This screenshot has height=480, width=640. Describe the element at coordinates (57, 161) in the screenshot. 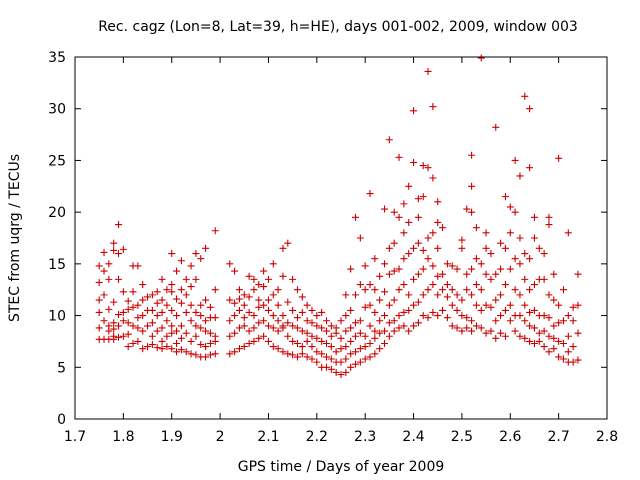

I see `y-tick-label: 25` at that location.